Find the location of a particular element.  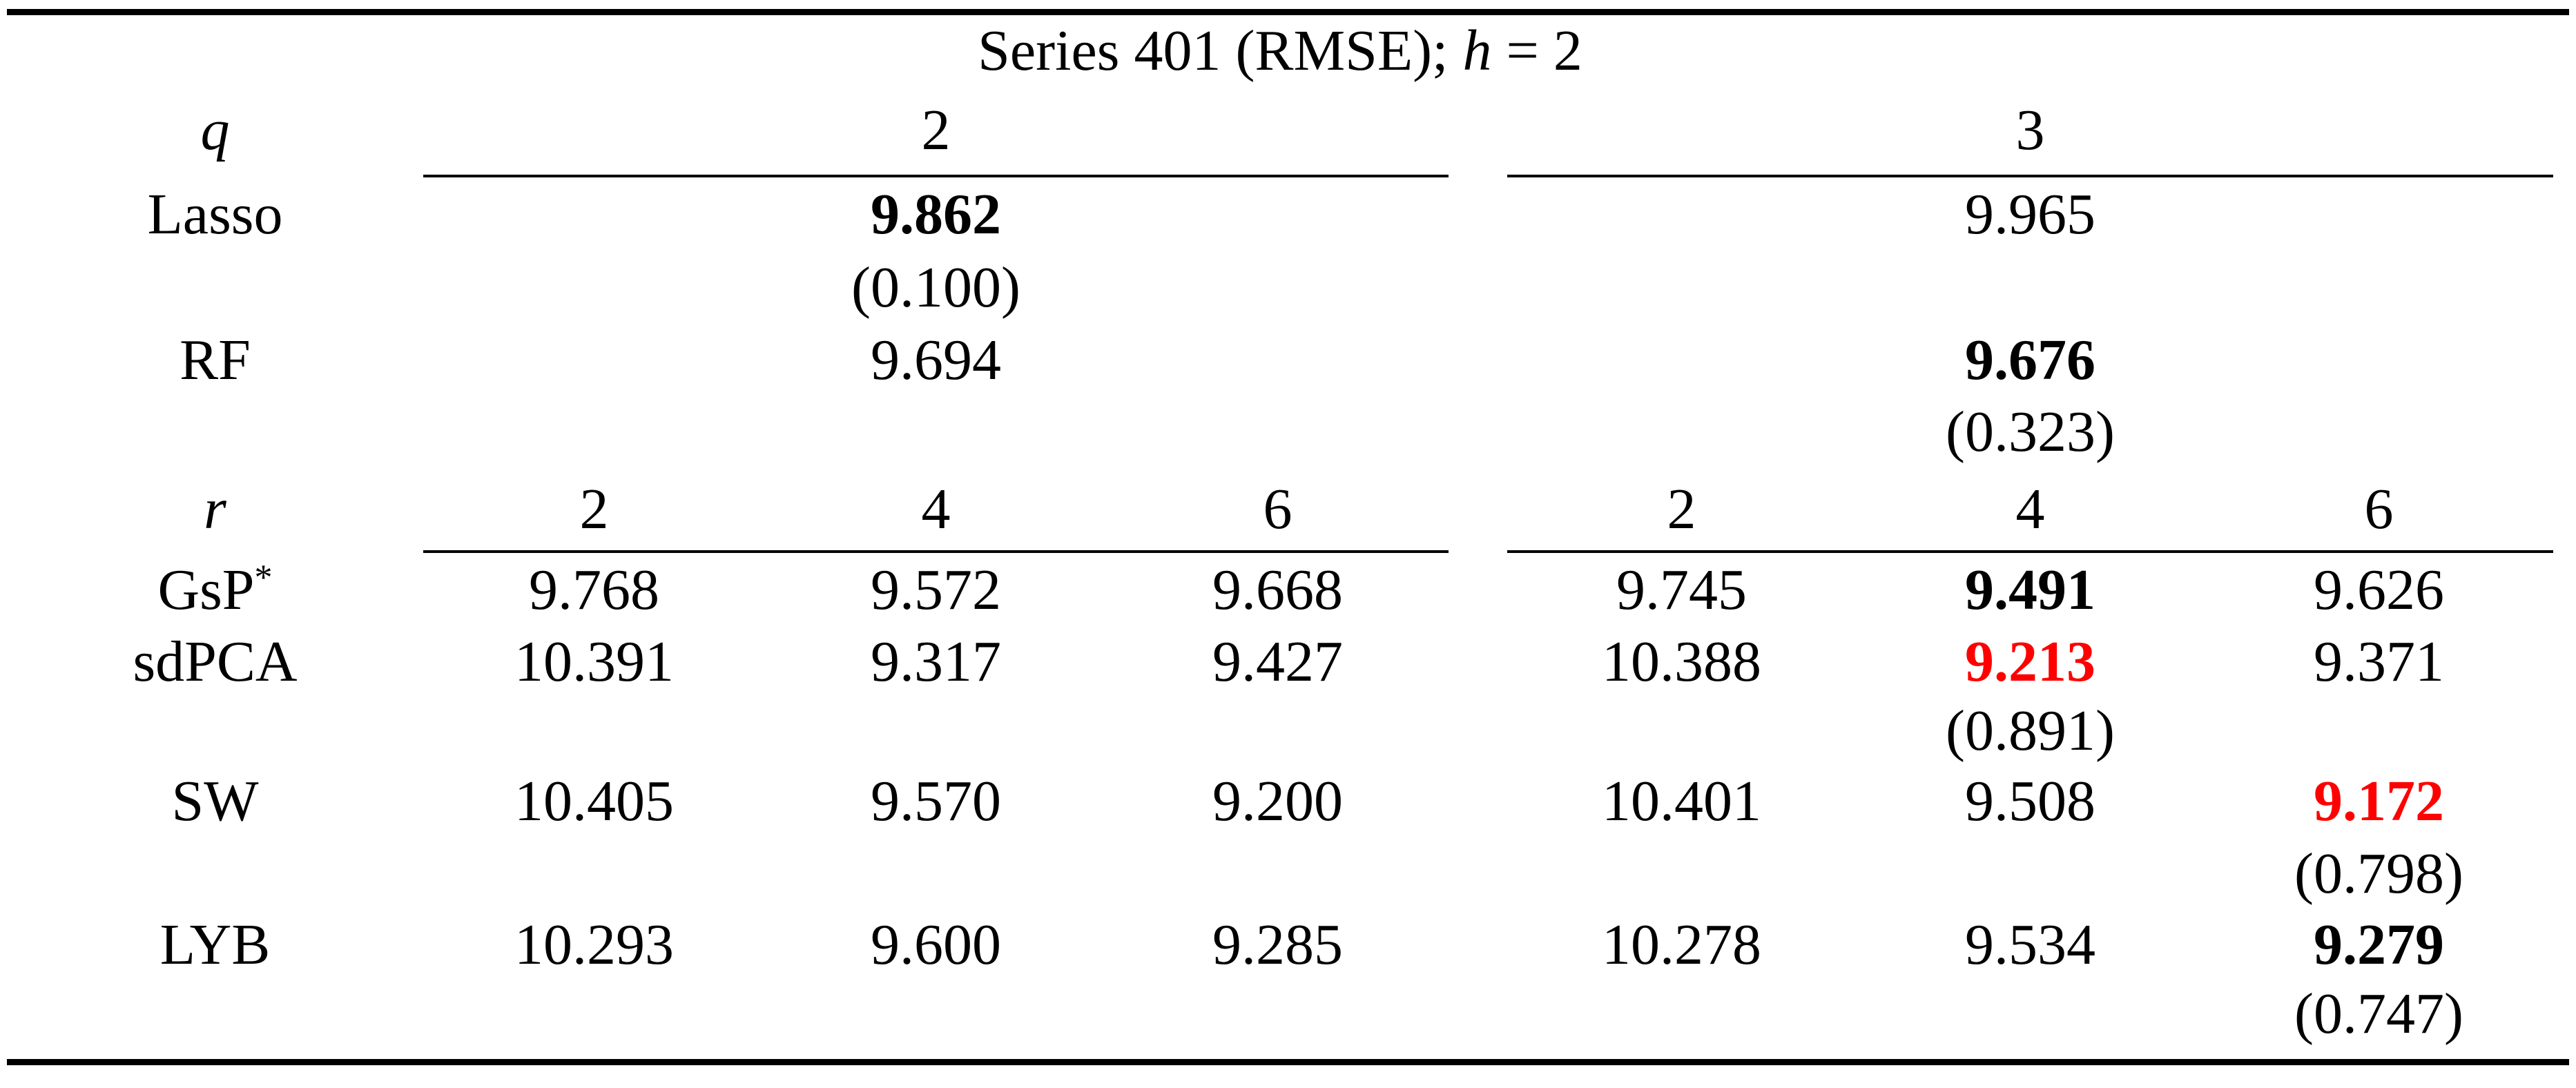

cell-sdpca-3: 9.427 is located at coordinates (1278, 662).